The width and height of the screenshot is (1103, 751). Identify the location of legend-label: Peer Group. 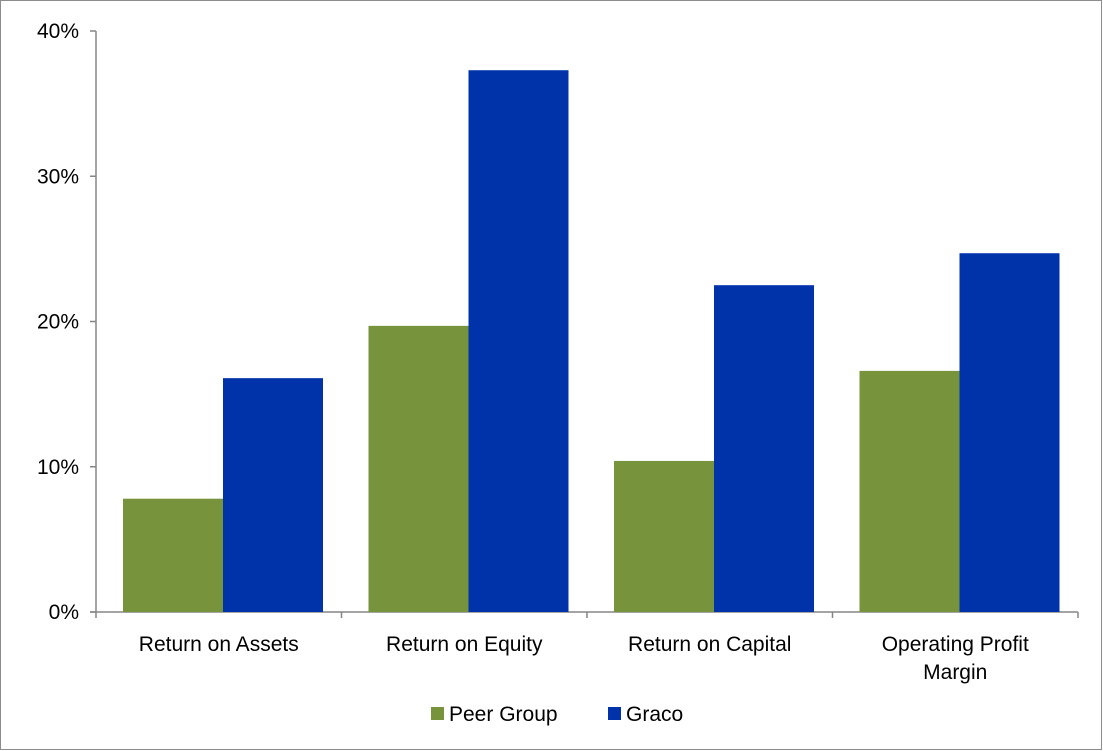
(503, 714).